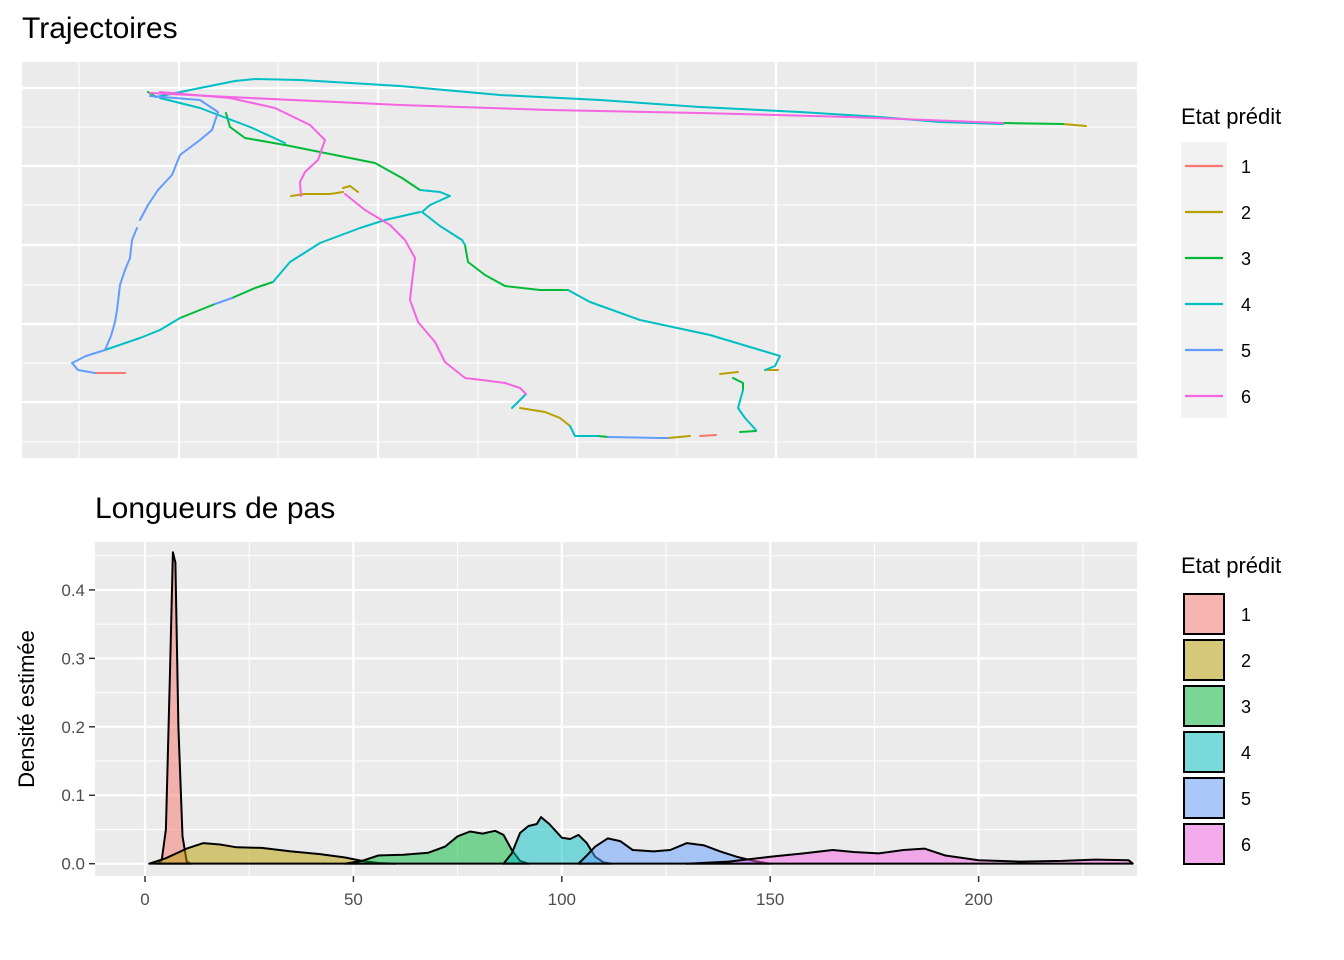 This screenshot has height=960, width=1344. I want to click on trajectory-legend-label-2: 2, so click(1246, 213).